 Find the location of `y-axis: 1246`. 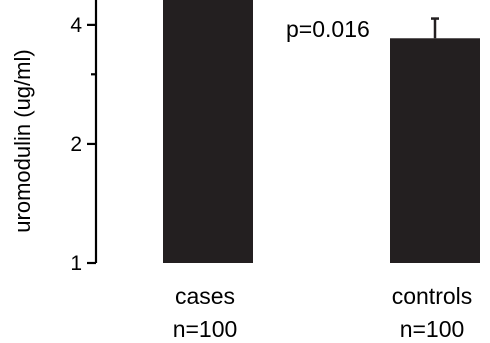

y-axis: 1246 is located at coordinates (84, 137).